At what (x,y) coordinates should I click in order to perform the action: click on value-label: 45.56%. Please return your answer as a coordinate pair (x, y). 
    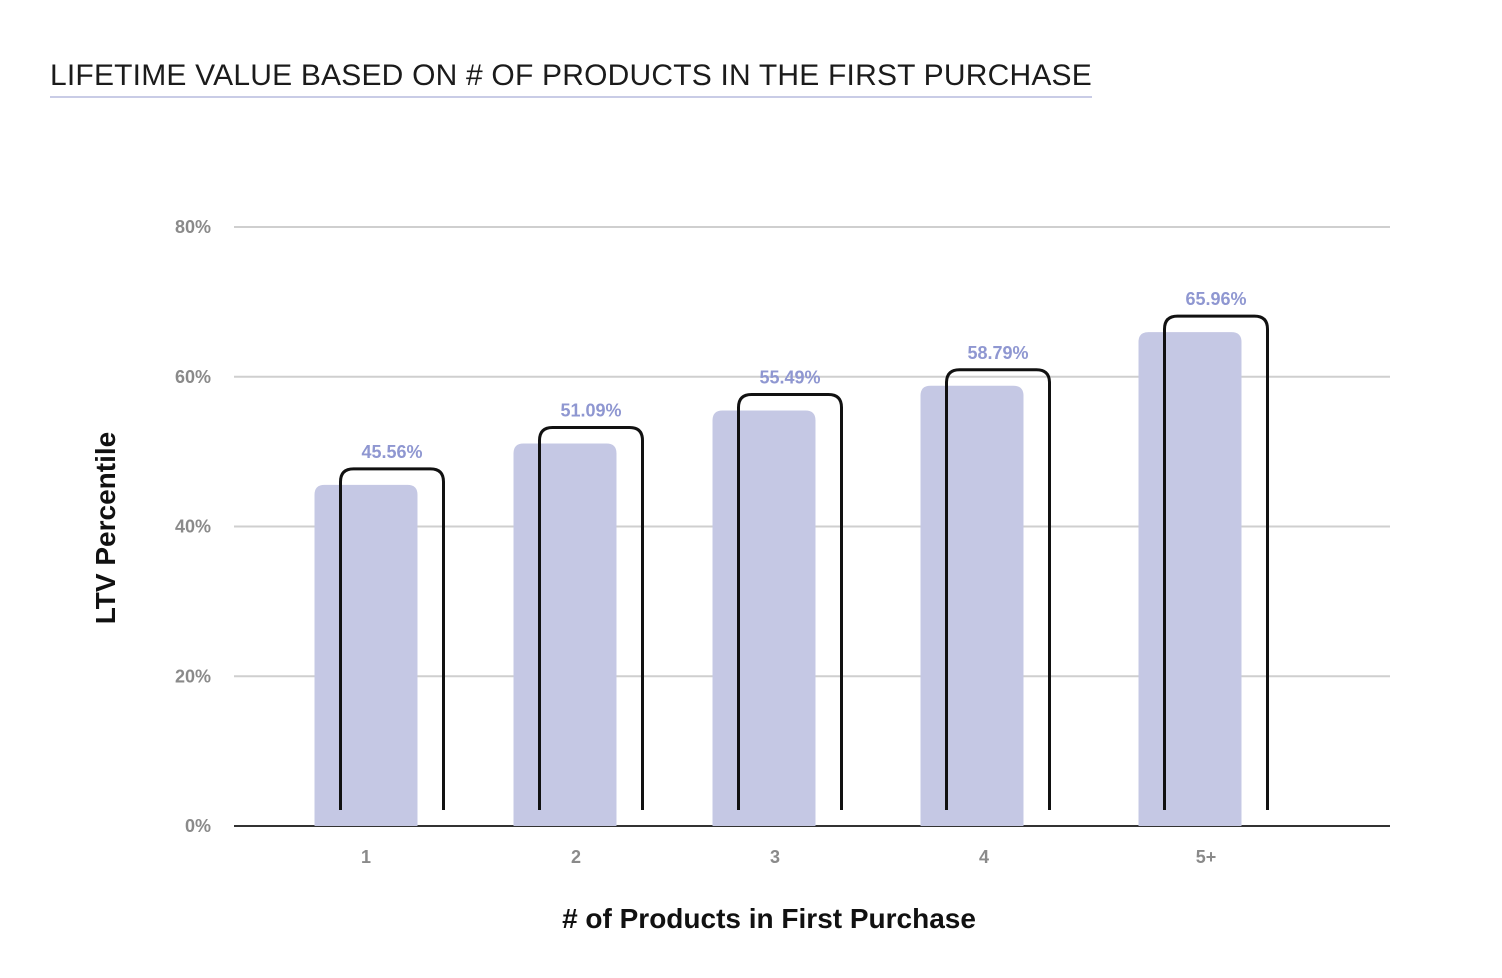
    Looking at the image, I should click on (391, 452).